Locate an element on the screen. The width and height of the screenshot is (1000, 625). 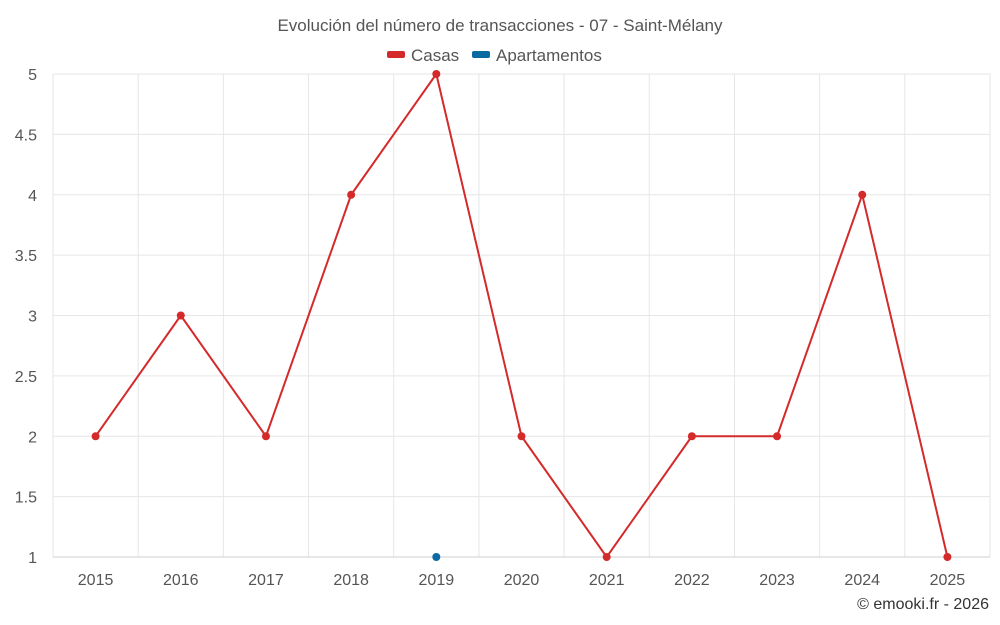
series-apartamentos is located at coordinates (436, 557).